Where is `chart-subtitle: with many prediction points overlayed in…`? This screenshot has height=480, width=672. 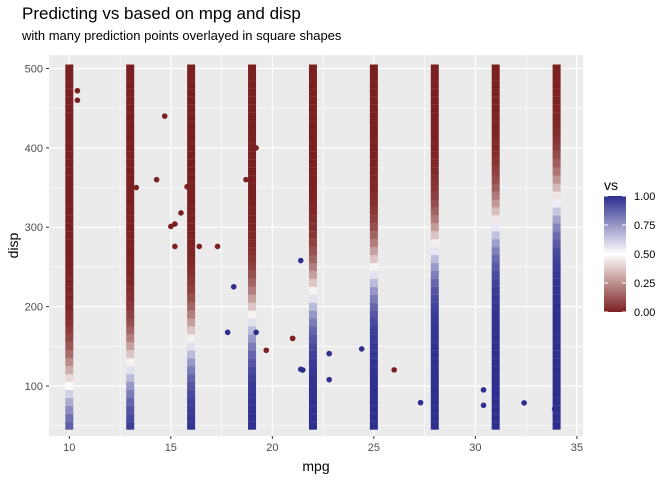
chart-subtitle: with many prediction points overlayed in… is located at coordinates (182, 35).